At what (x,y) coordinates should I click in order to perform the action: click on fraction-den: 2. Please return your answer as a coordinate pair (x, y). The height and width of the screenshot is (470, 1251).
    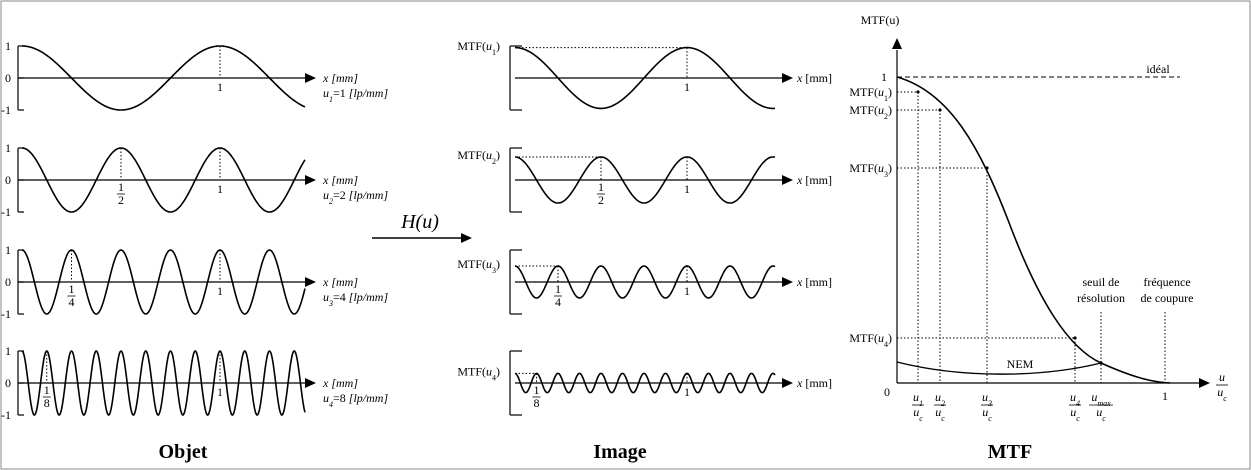
    Looking at the image, I should click on (121, 200).